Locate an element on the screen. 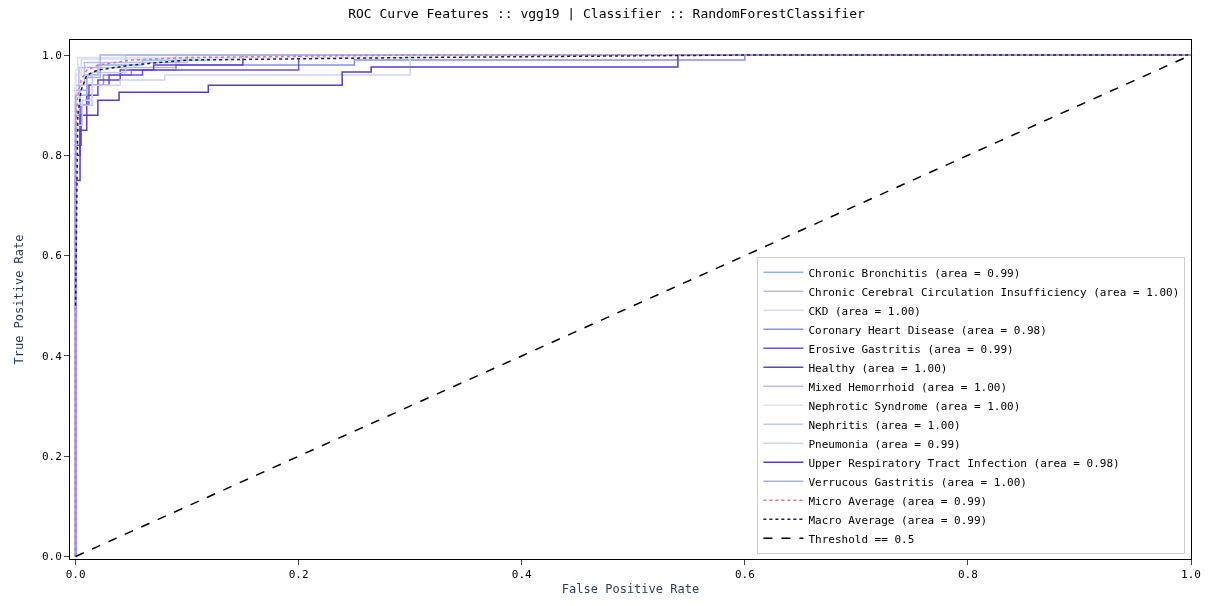 The height and width of the screenshot is (606, 1213). chart-title: ROC Curve Features :: vgg19 | Classifier :: RandomForestClassifier is located at coordinates (606, 14).